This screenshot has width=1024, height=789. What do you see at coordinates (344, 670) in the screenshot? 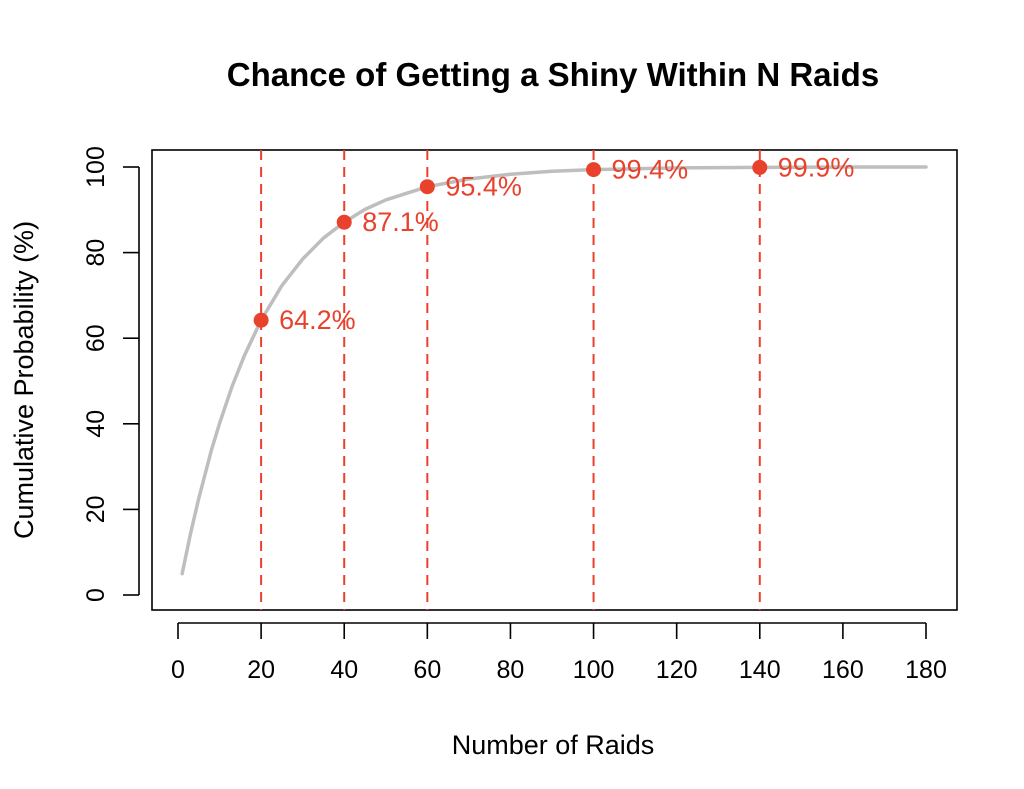
I see `x-tick-label: 40` at bounding box center [344, 670].